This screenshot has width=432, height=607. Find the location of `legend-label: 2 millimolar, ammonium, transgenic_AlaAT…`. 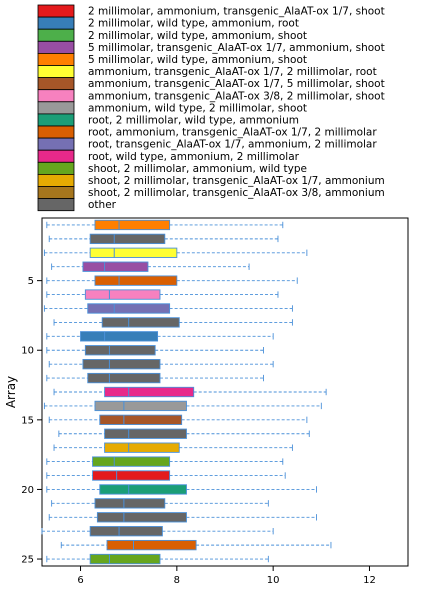

legend-label: 2 millimolar, ammonium, transgenic_AlaAT… is located at coordinates (236, 12).